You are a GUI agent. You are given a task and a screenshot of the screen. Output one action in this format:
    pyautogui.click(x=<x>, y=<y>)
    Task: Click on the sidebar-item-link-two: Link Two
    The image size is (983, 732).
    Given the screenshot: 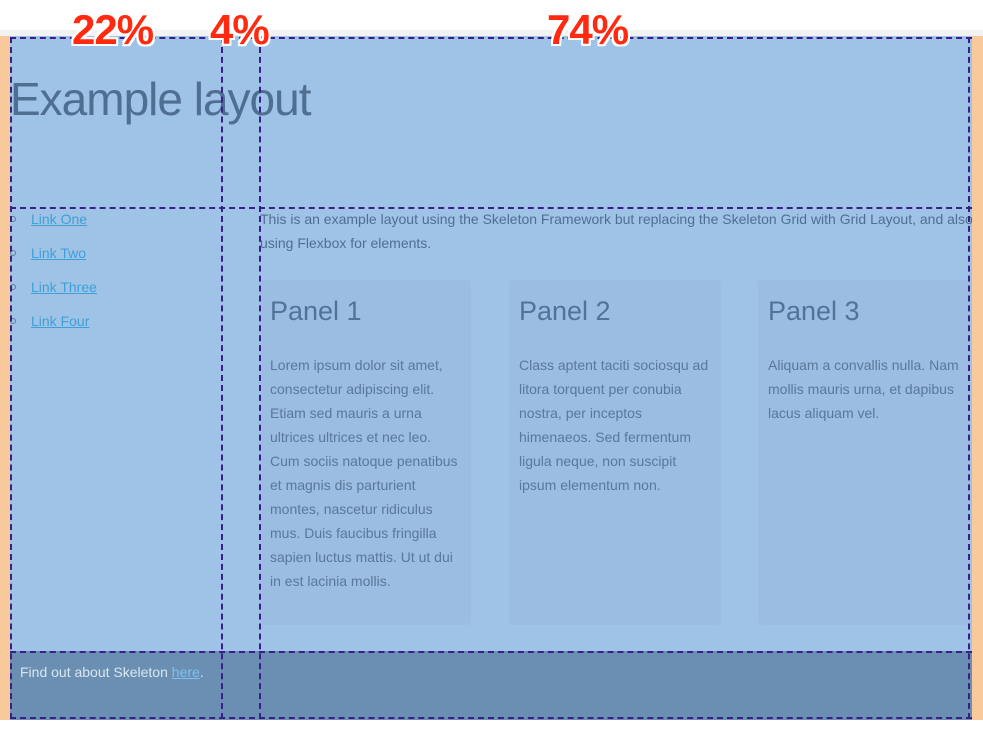 What is the action you would take?
    pyautogui.click(x=53, y=259)
    